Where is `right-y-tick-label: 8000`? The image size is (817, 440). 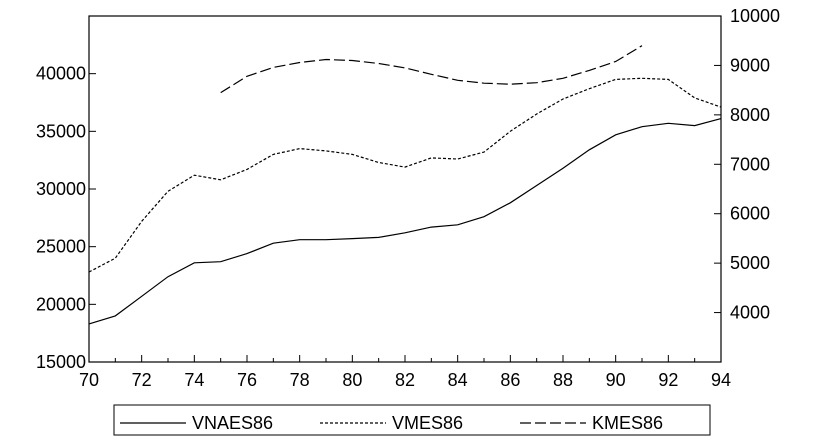 right-y-tick-label: 8000 is located at coordinates (750, 115).